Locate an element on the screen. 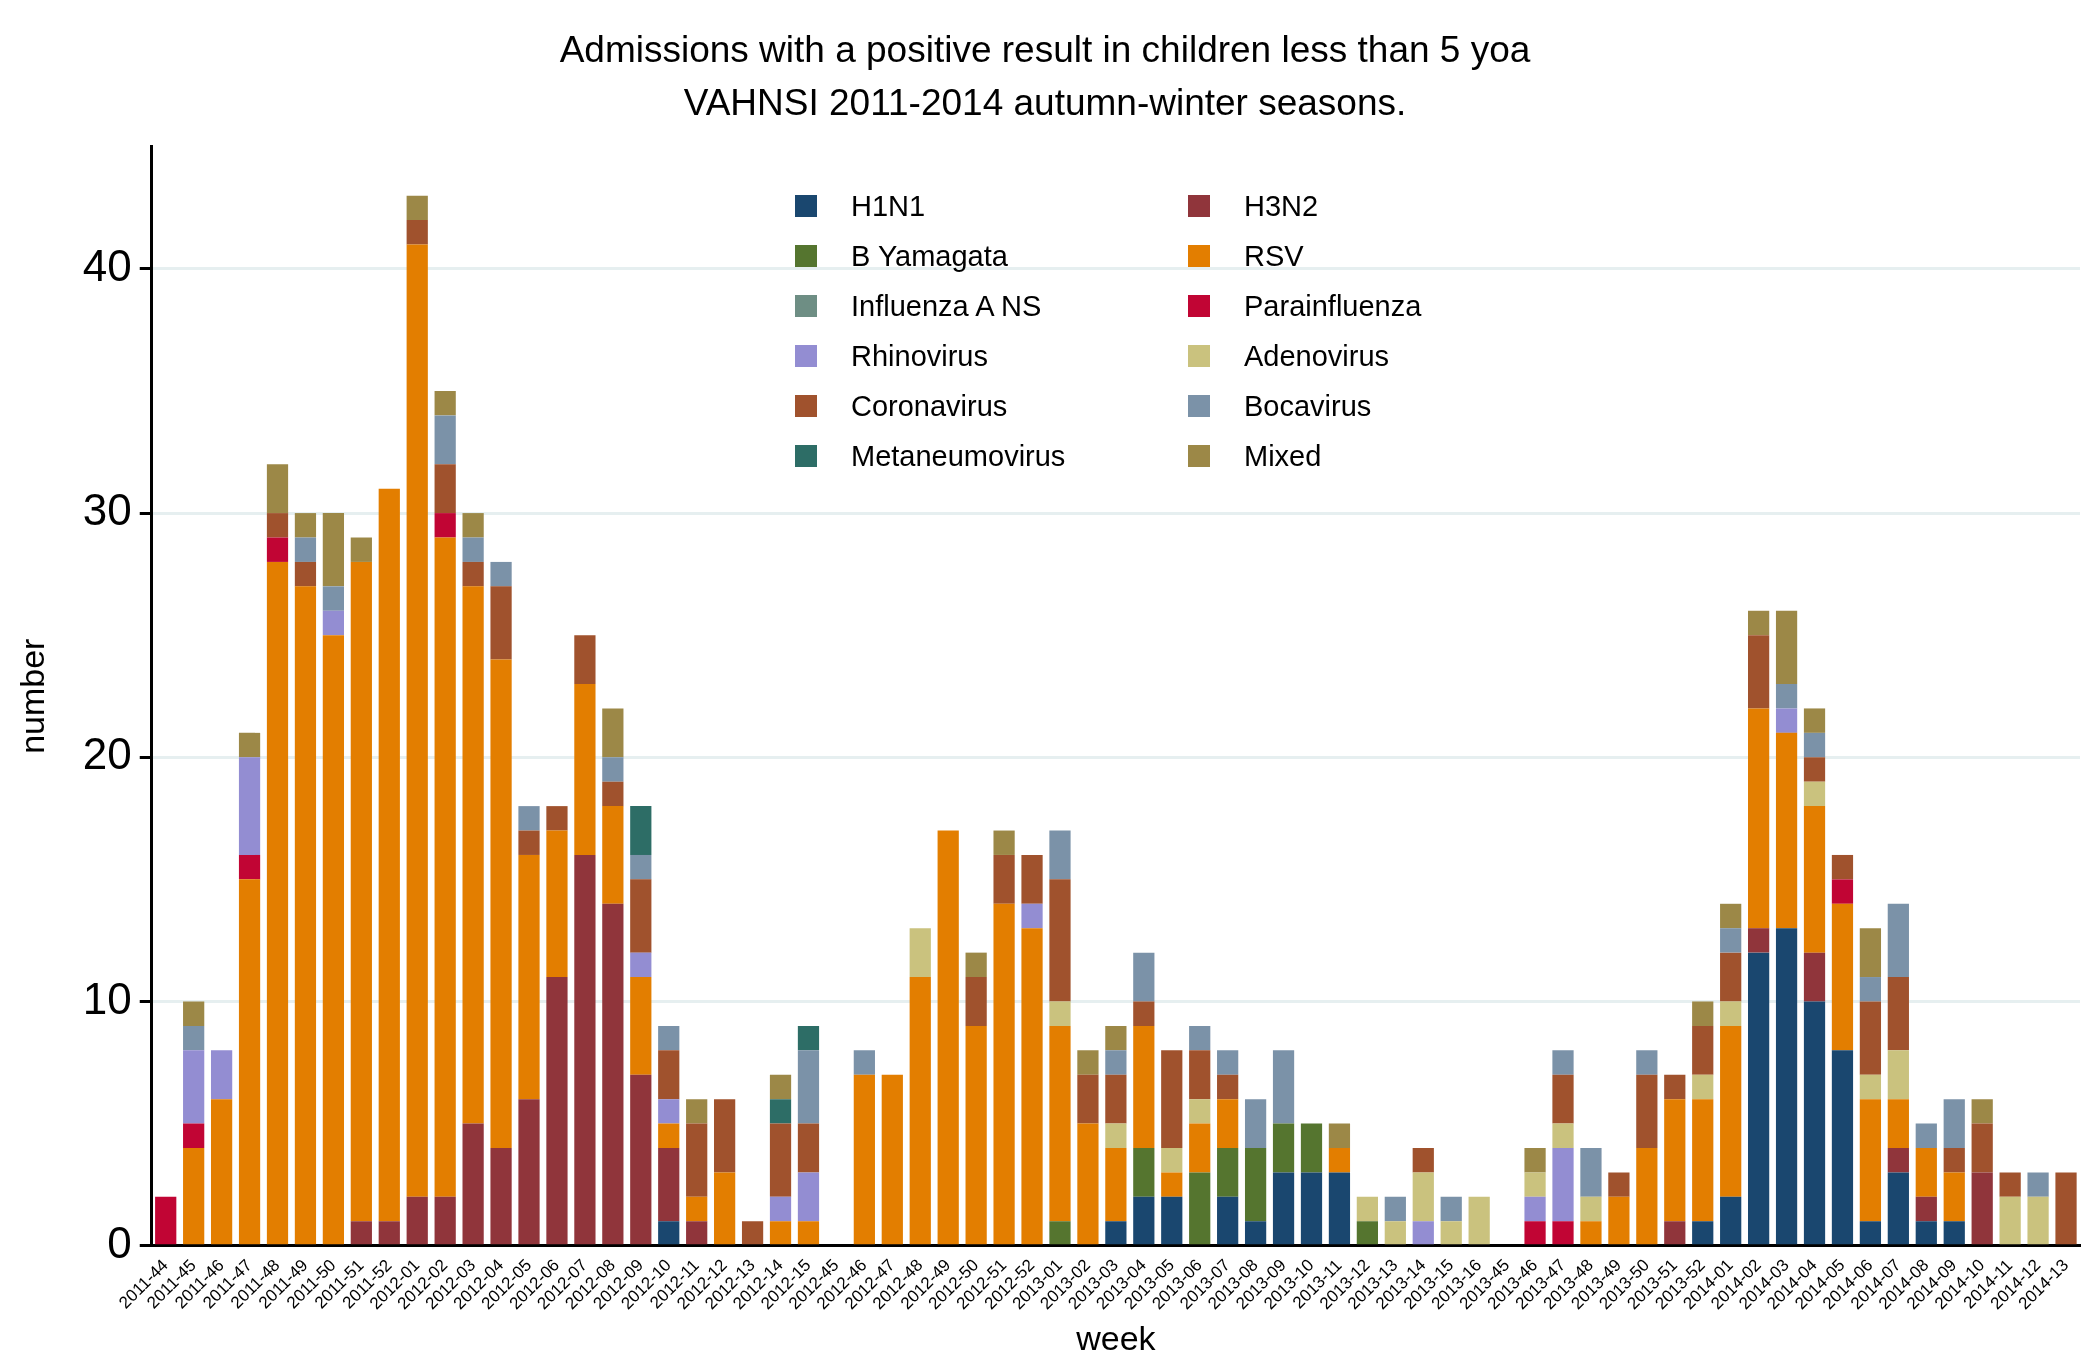 The width and height of the screenshot is (2090, 1361). legend-label: Adenovirus is located at coordinates (1317, 356).